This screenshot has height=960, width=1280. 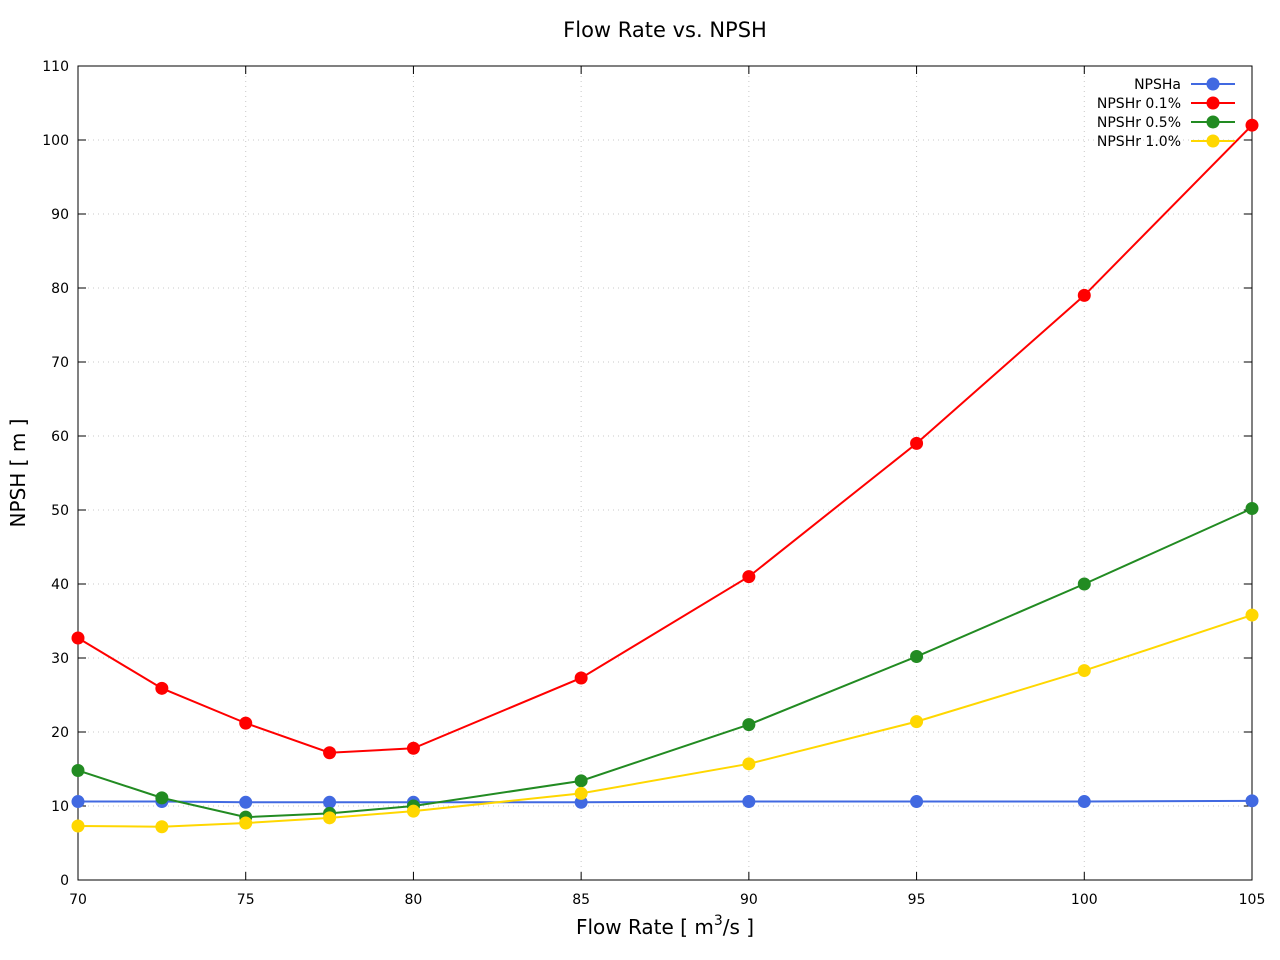 What do you see at coordinates (55, 67) in the screenshot?
I see `y-tick-label: 110` at bounding box center [55, 67].